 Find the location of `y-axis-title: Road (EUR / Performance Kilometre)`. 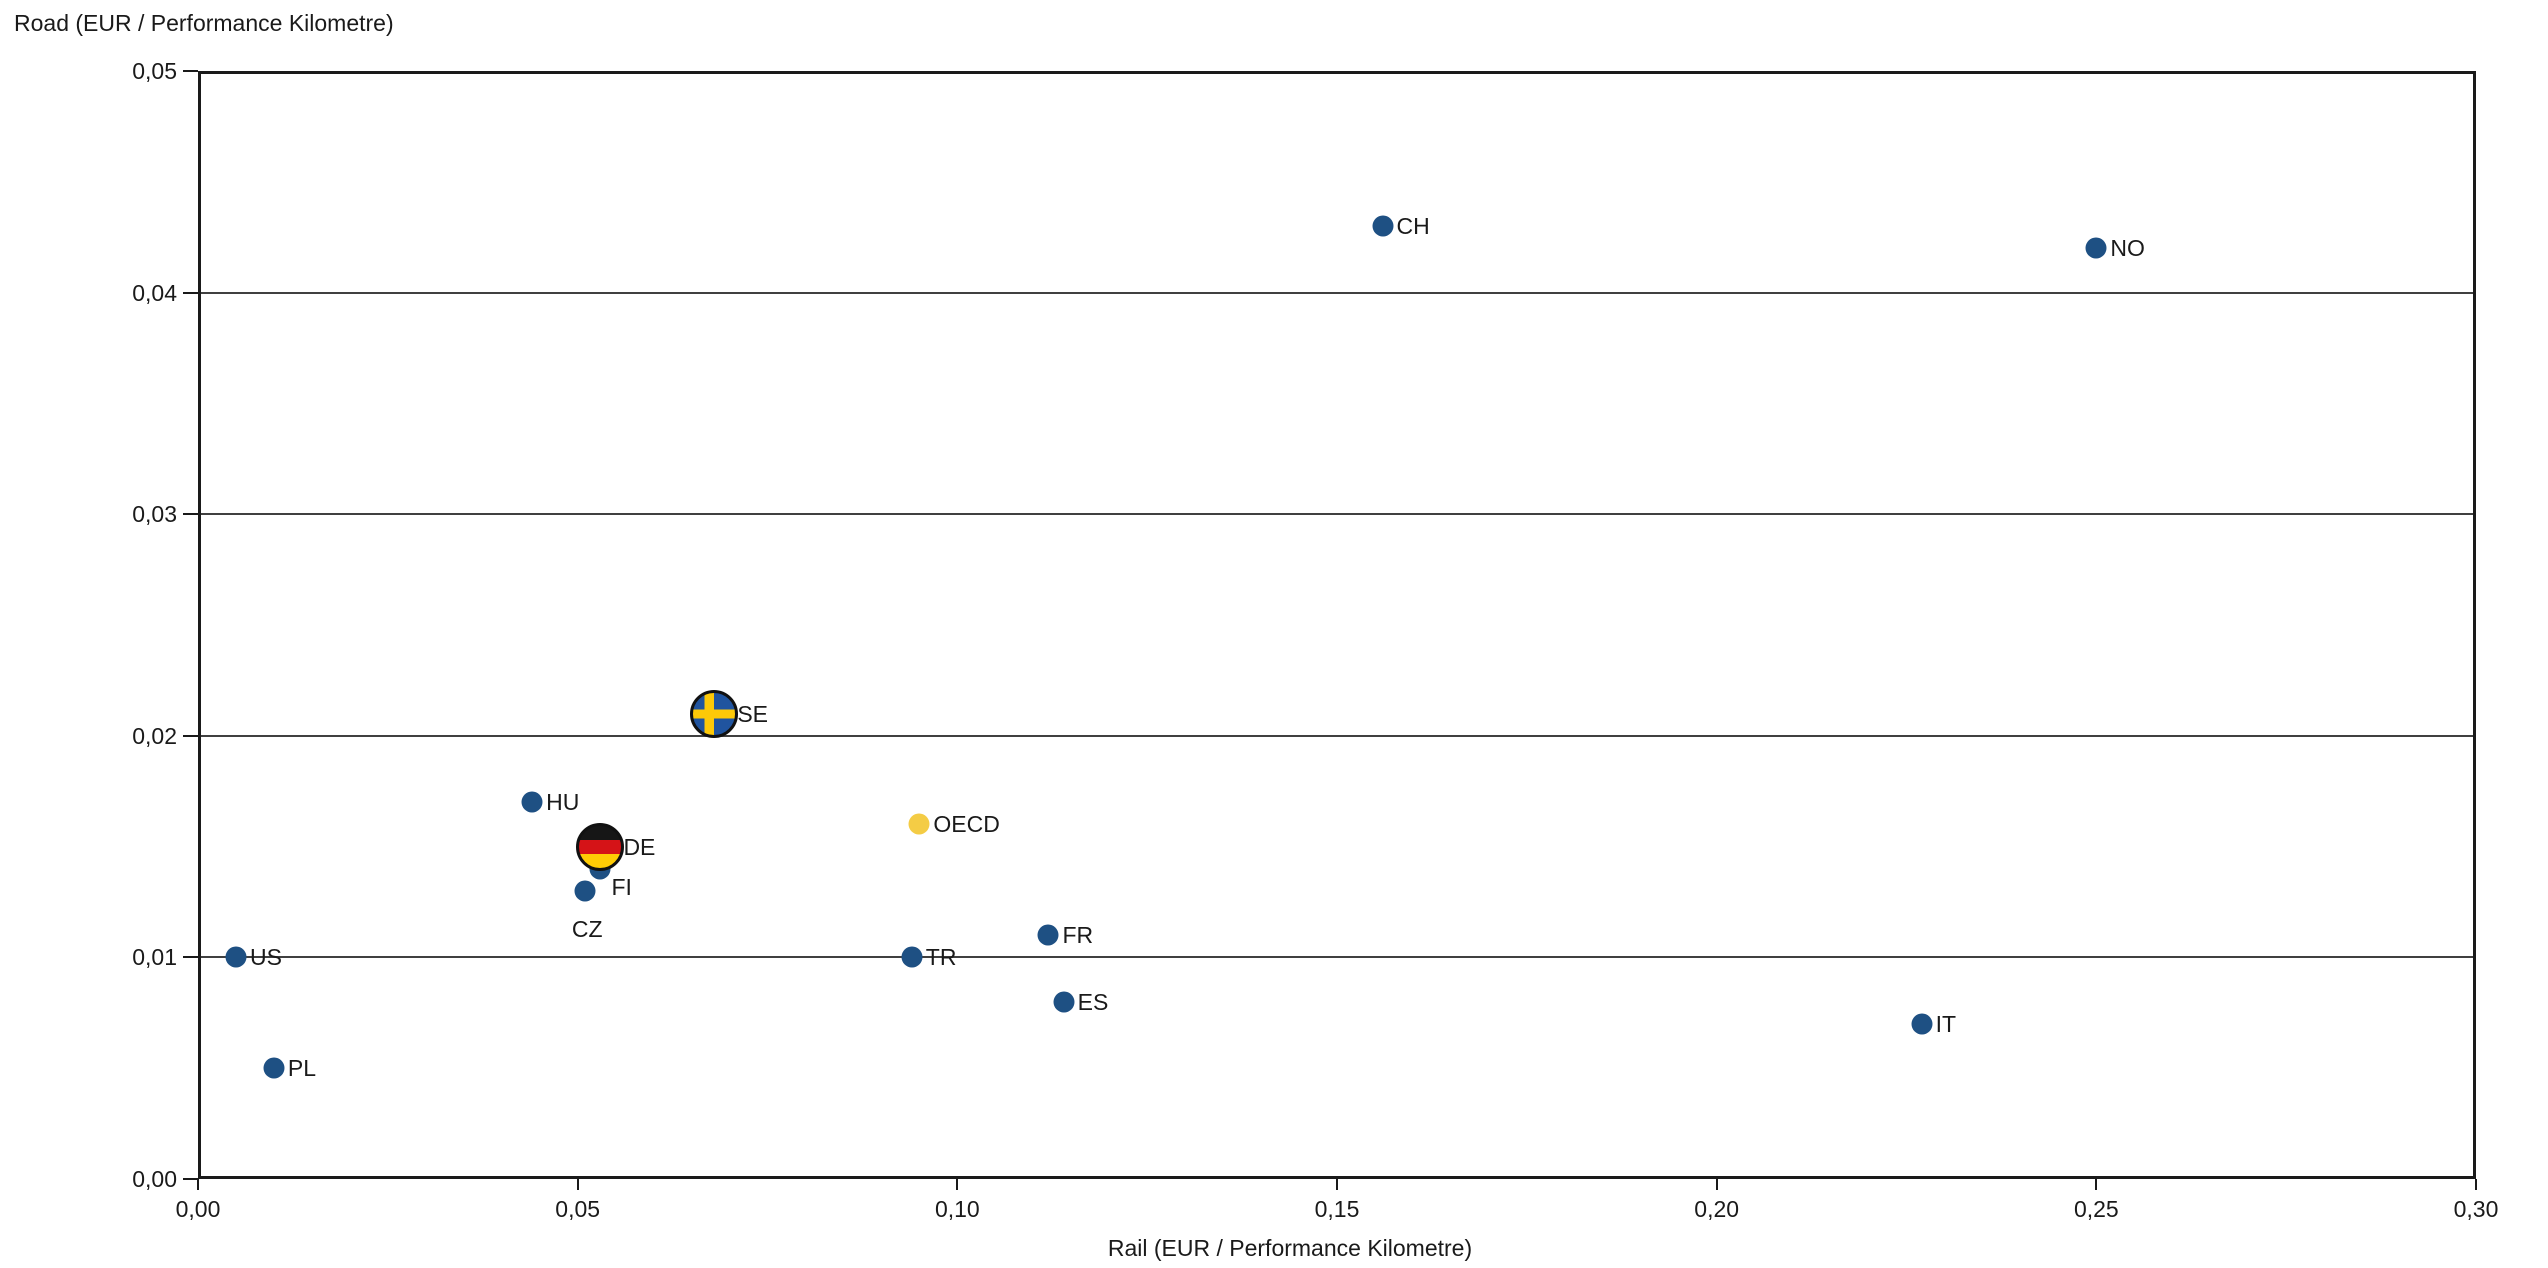

y-axis-title: Road (EUR / Performance Kilometre) is located at coordinates (204, 23).